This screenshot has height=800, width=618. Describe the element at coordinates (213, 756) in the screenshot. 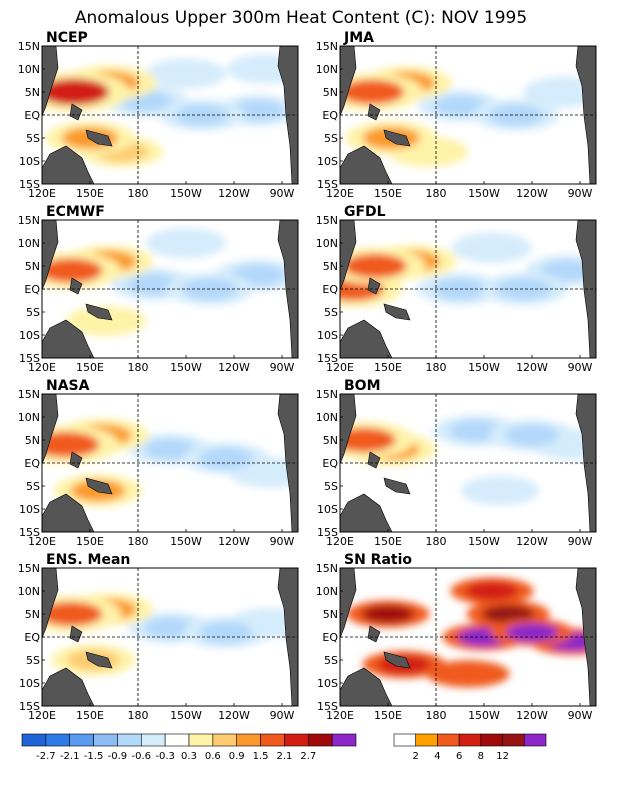

I see `colorbar-label: 0.6` at that location.